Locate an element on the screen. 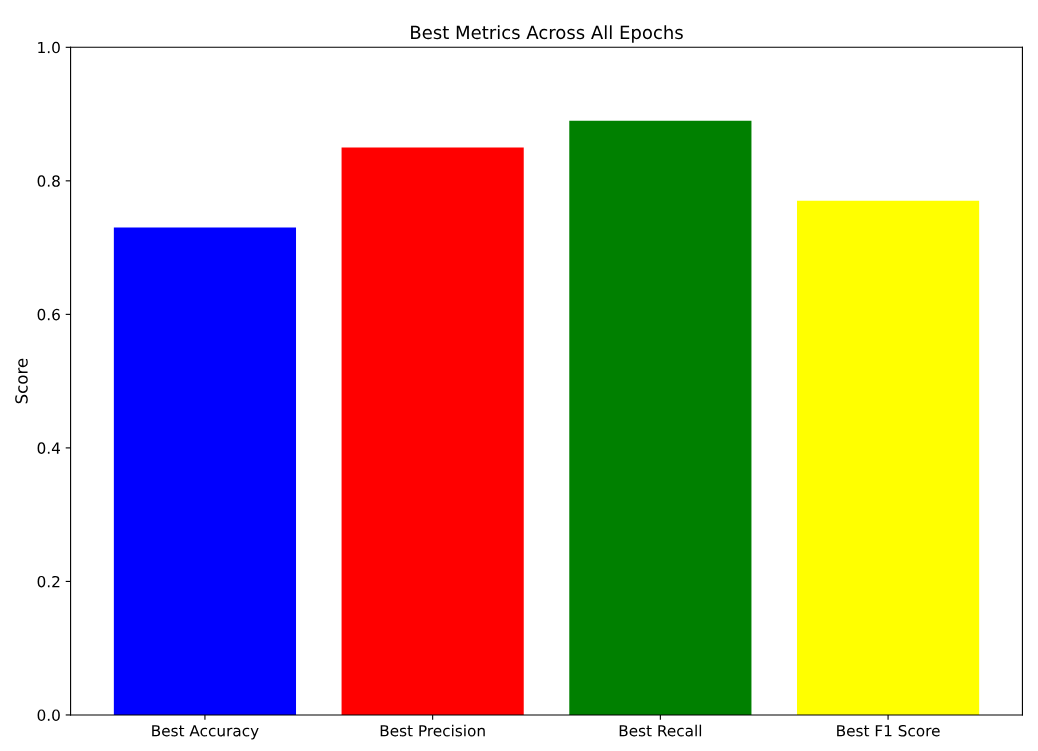  x-tick-label: Best Precision is located at coordinates (432, 730).